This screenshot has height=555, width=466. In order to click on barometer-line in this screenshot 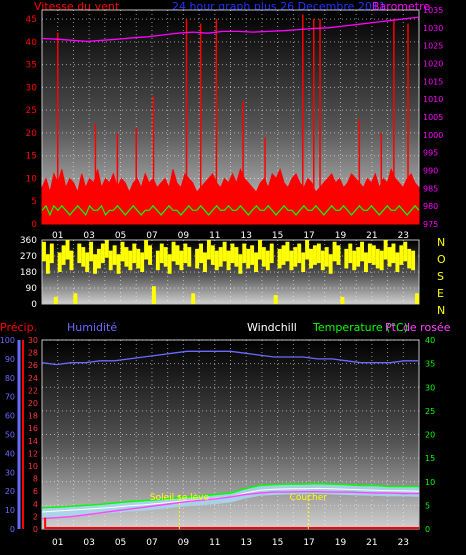, I will do `click(230, 29)`.